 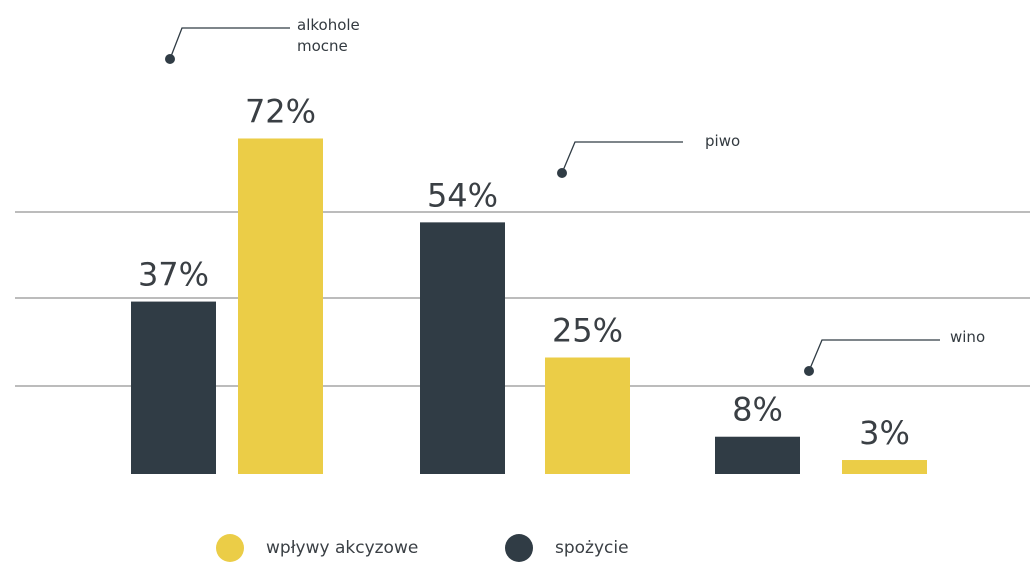 I want to click on value-label-excise-2: 25%, so click(x=587, y=331).